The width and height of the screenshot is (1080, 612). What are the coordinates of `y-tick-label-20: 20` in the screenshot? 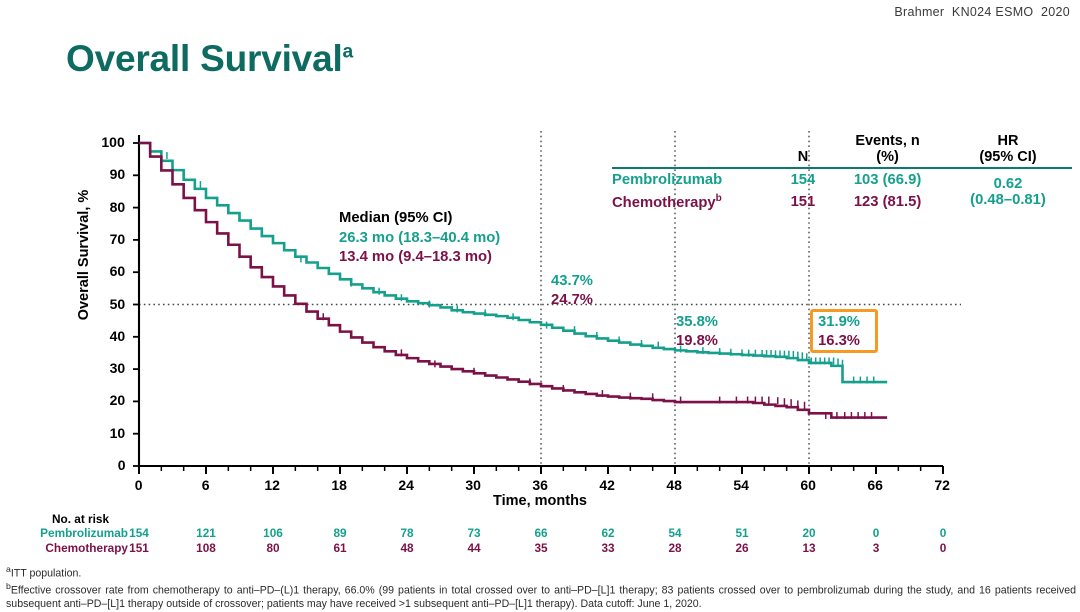 It's located at (117, 400).